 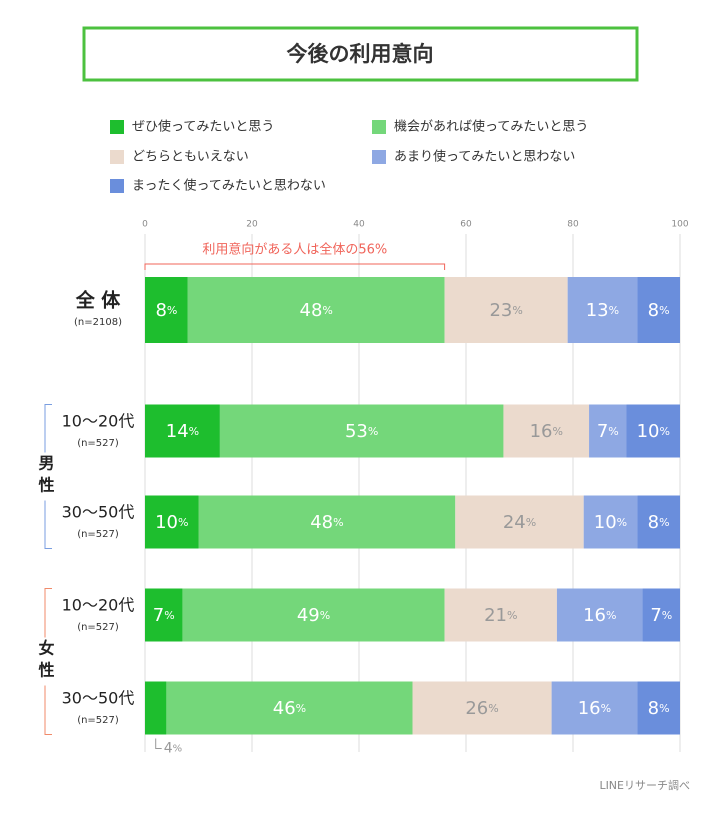 What do you see at coordinates (491, 127) in the screenshot?
I see `legend-label: 機会があれば使ってみたいと思う` at bounding box center [491, 127].